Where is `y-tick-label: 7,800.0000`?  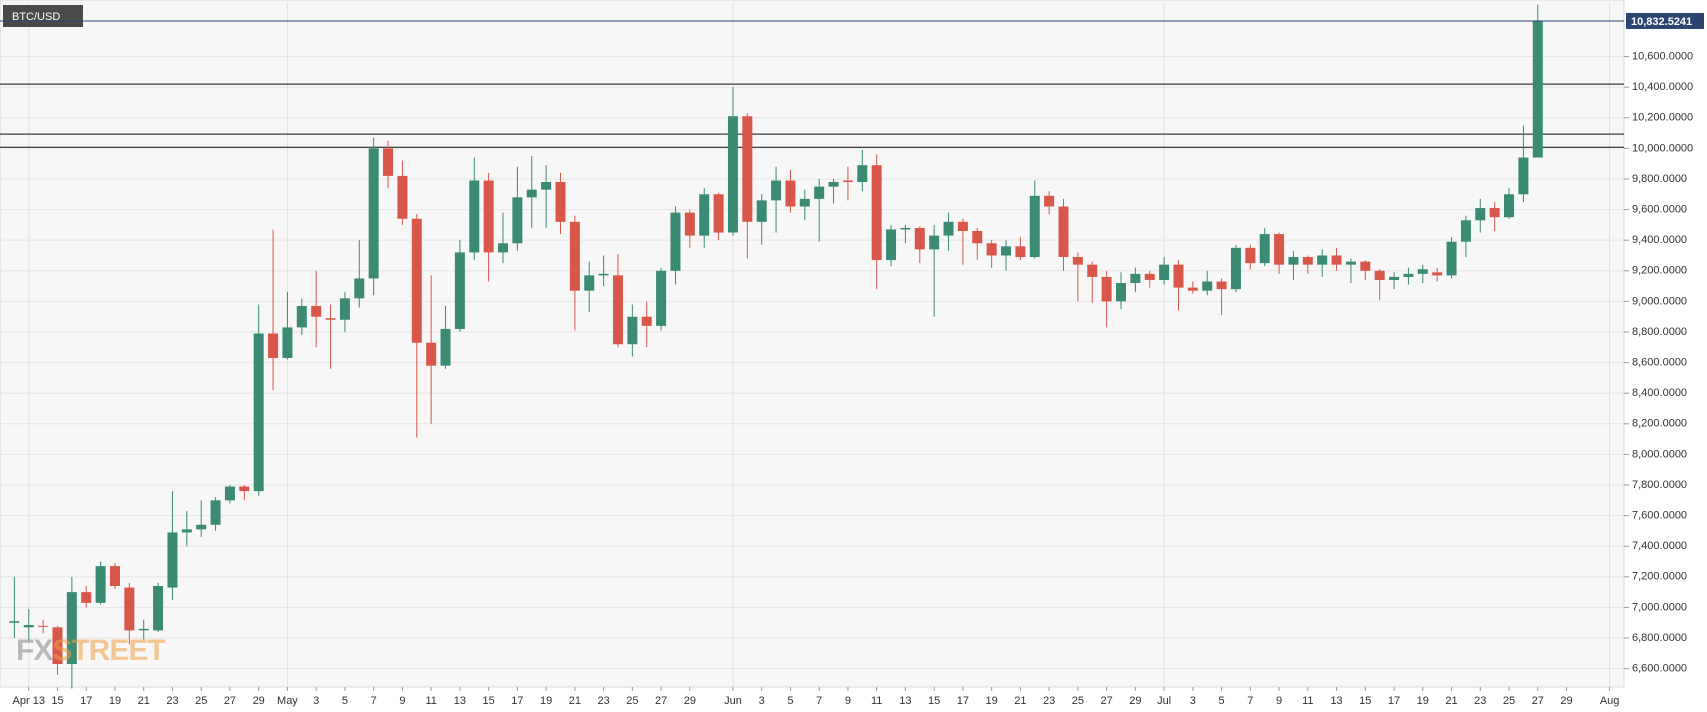
y-tick-label: 7,800.0000 is located at coordinates (1659, 485).